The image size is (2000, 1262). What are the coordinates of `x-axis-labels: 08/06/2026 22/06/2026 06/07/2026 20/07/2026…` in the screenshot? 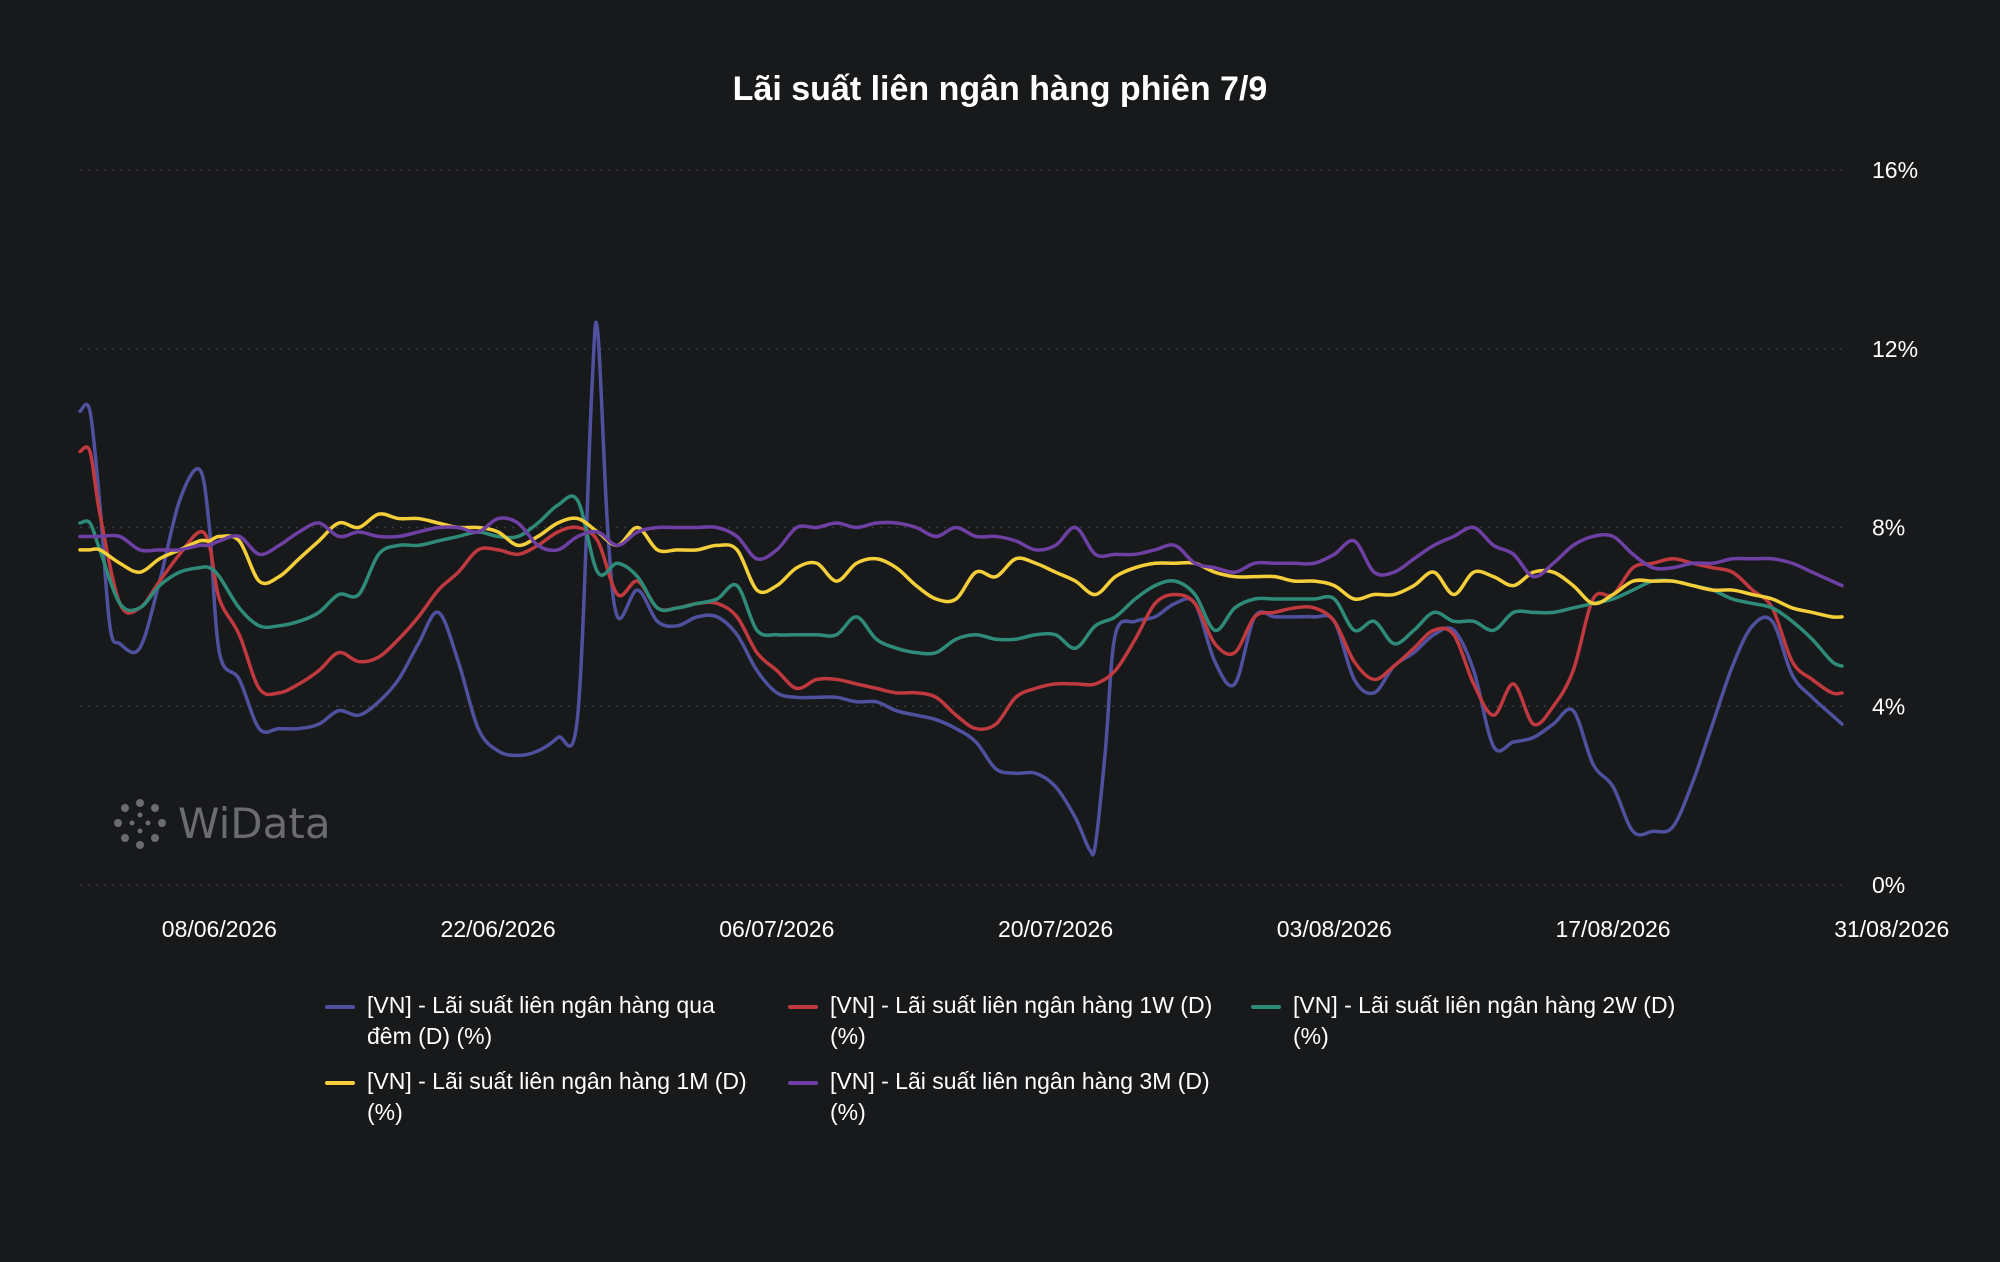 It's located at (1056, 929).